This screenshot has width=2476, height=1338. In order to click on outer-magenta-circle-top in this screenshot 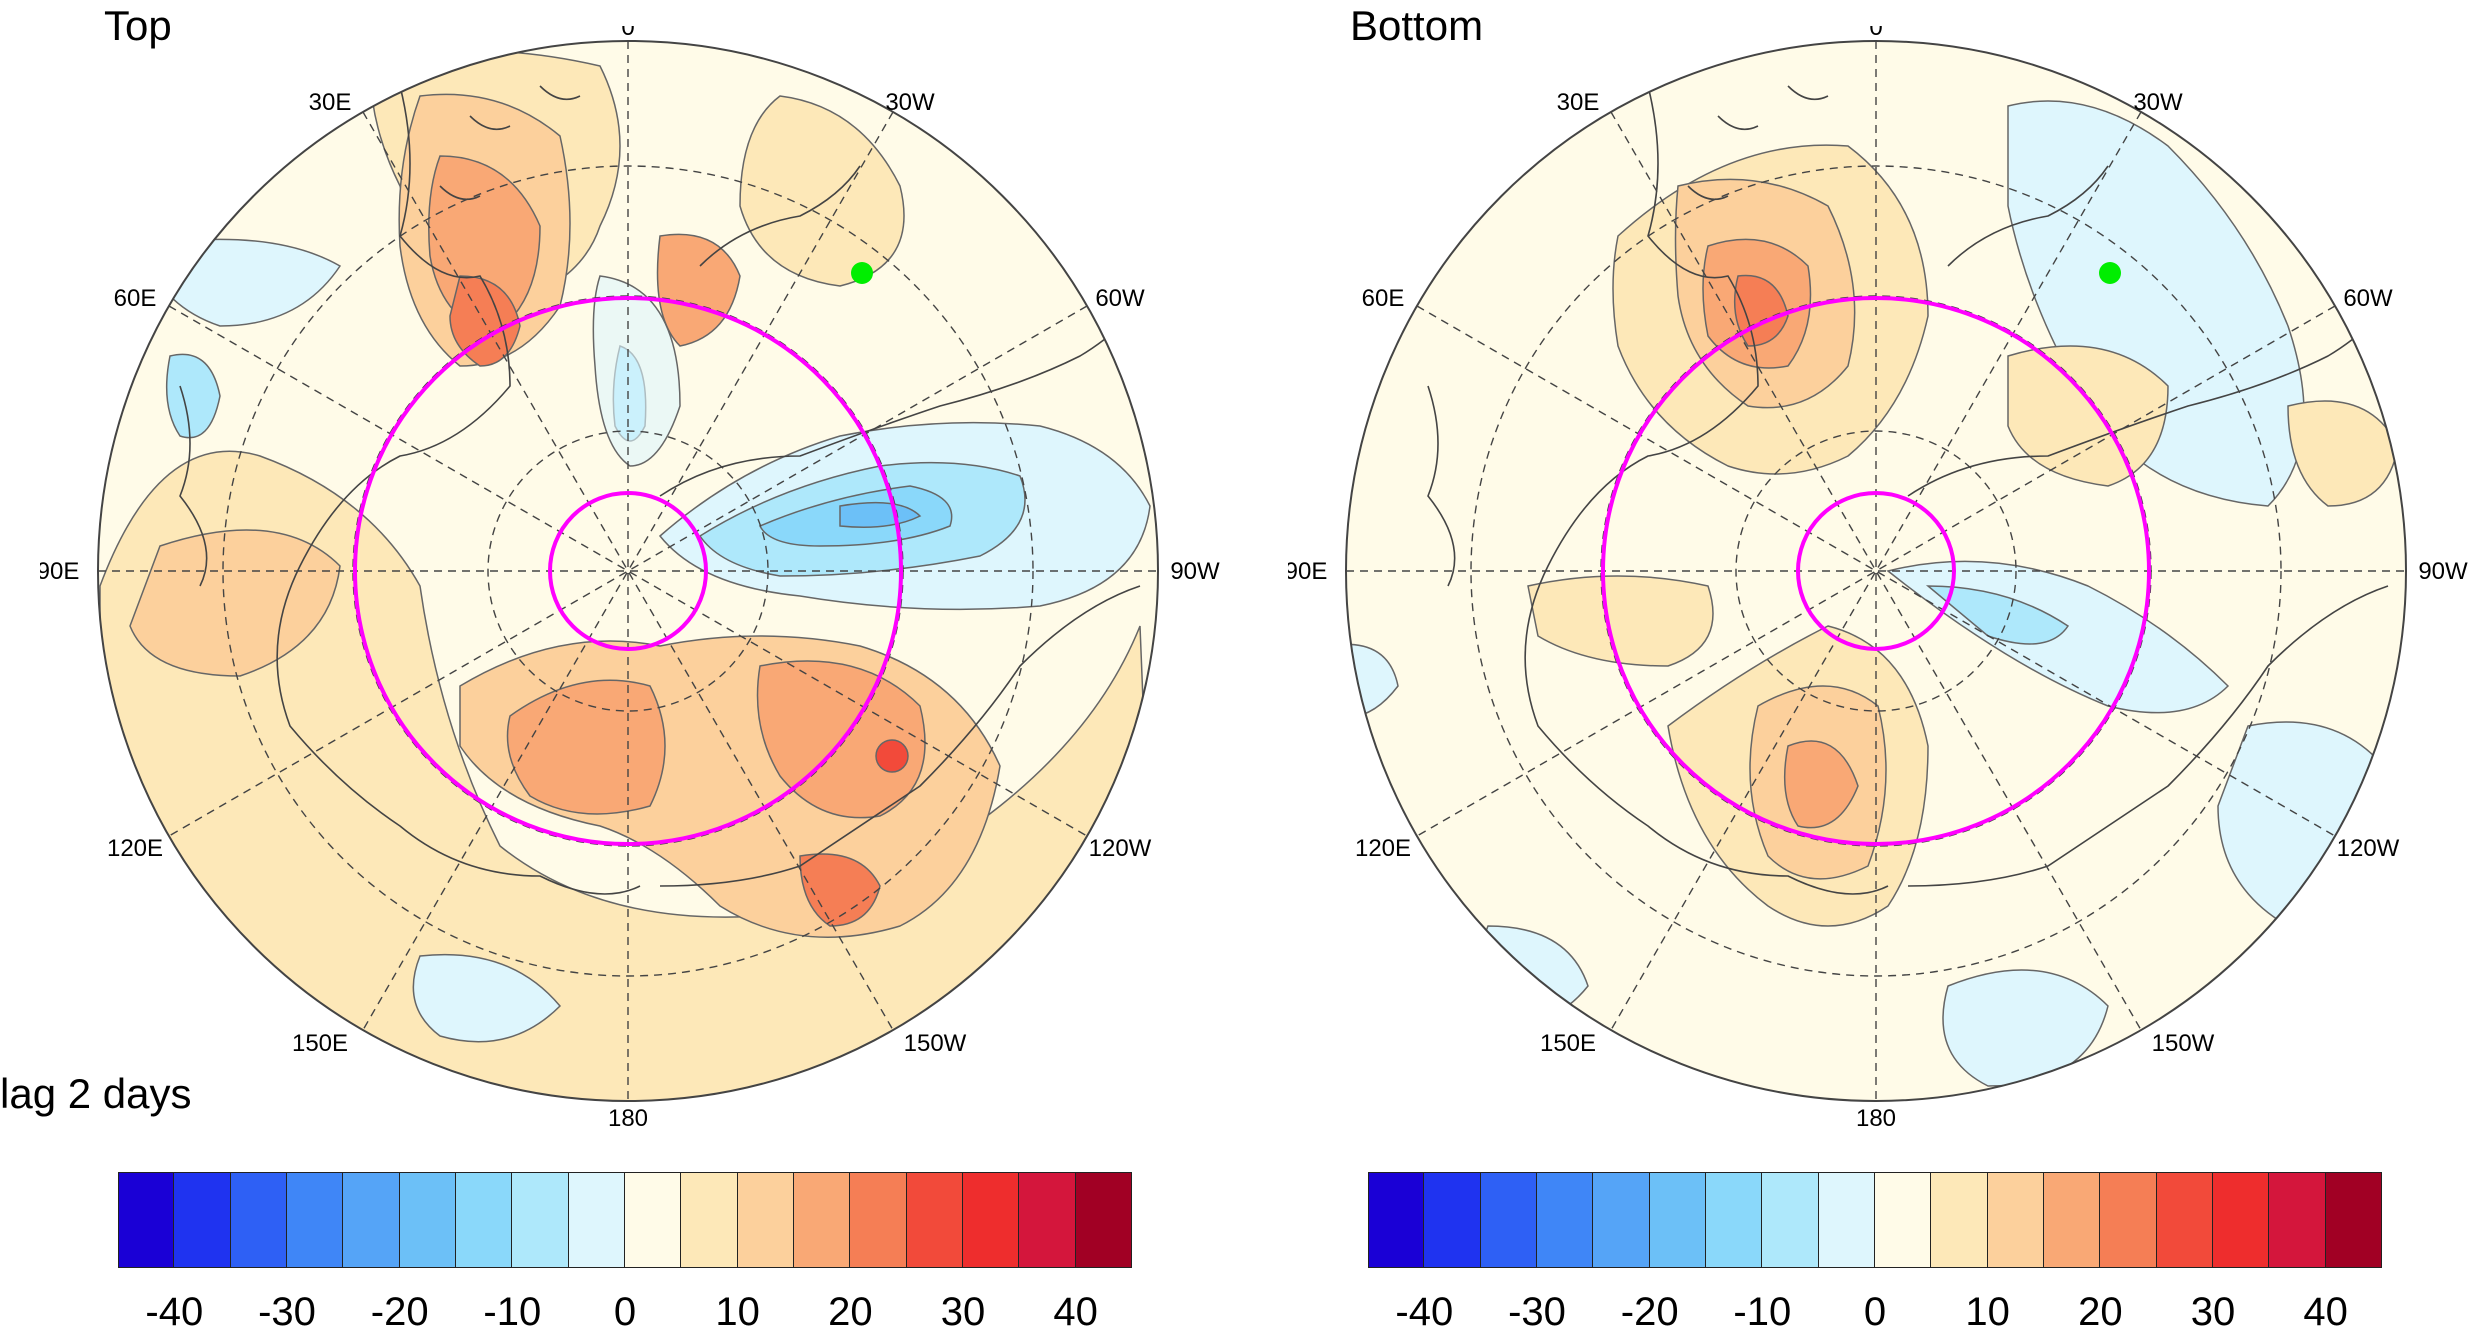, I will do `click(628, 571)`.